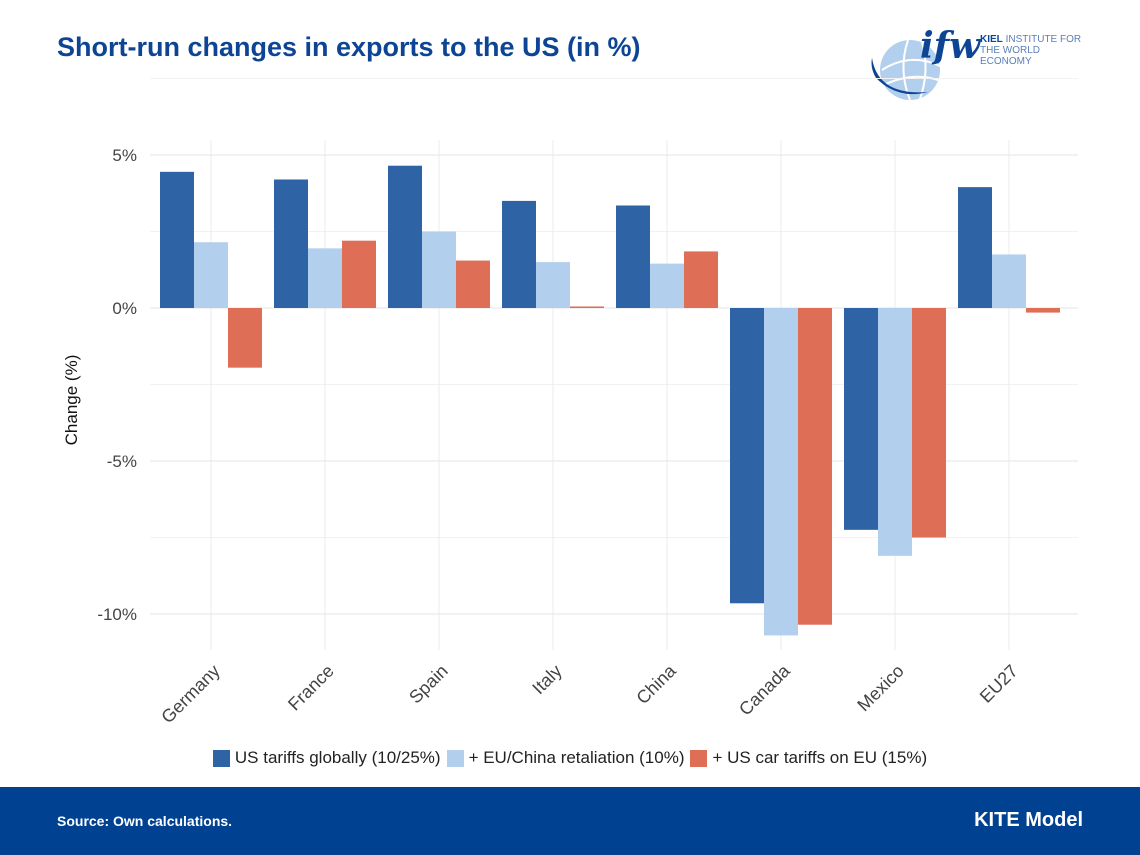  I want to click on bar-eu27-series1, so click(975, 247).